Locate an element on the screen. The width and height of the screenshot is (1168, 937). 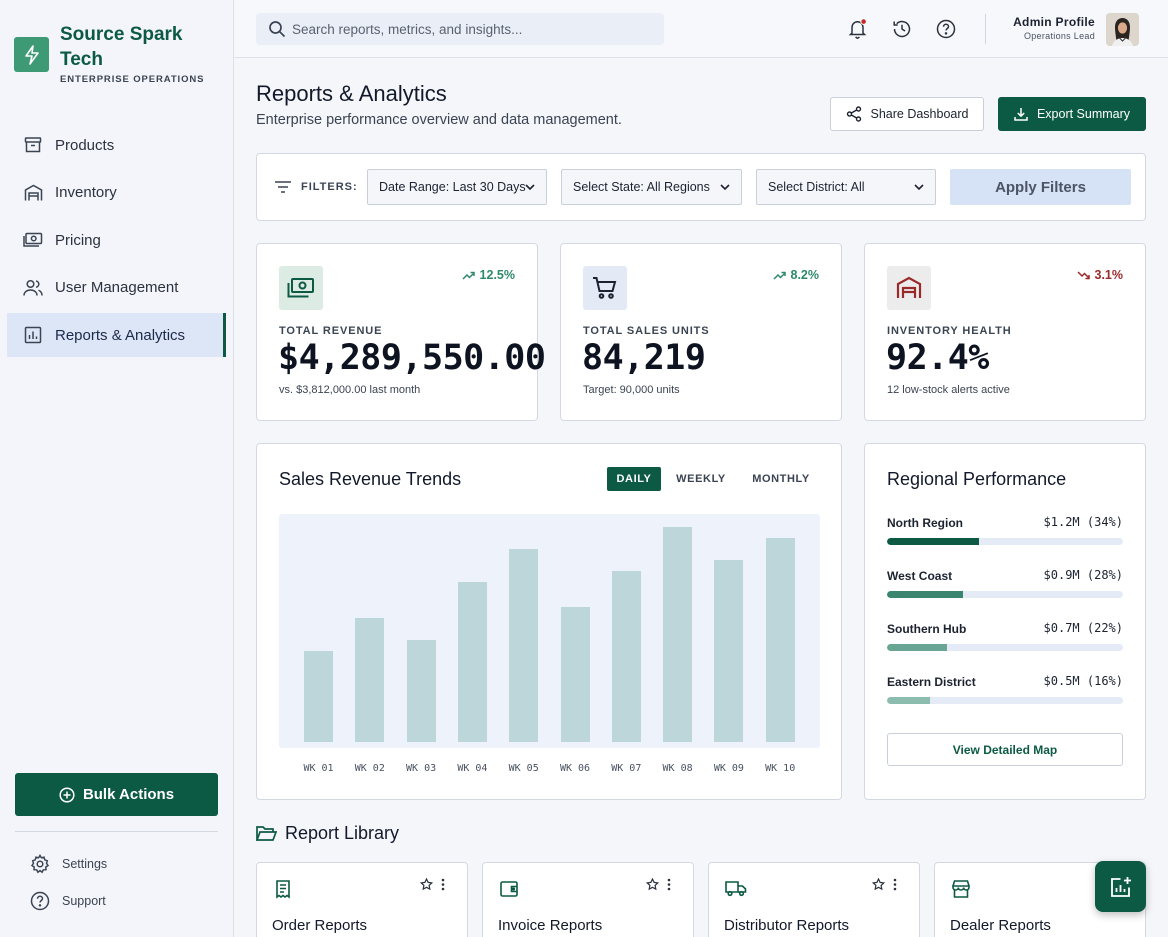
kpi-label: TOTAL SALES UNITS is located at coordinates (646, 331).